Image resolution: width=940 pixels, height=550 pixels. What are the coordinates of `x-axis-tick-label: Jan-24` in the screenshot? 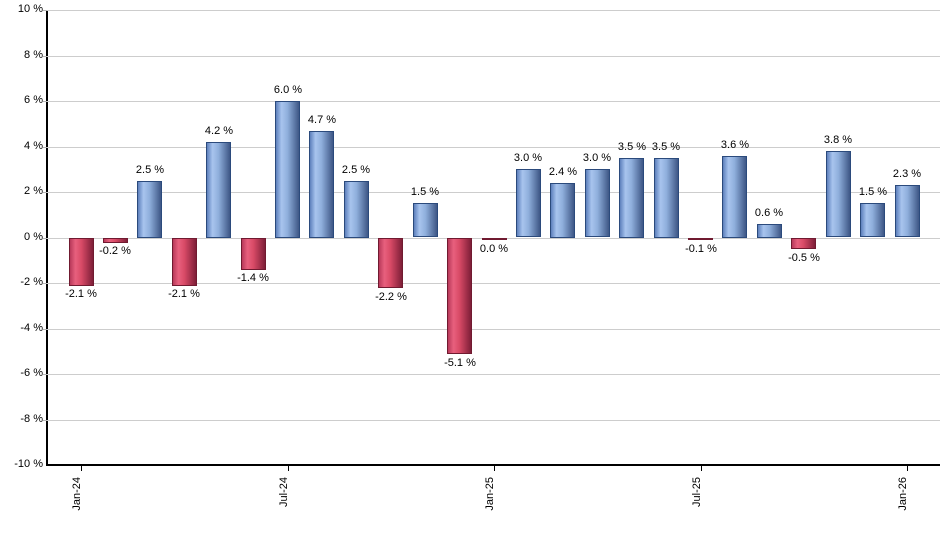 It's located at (78, 493).